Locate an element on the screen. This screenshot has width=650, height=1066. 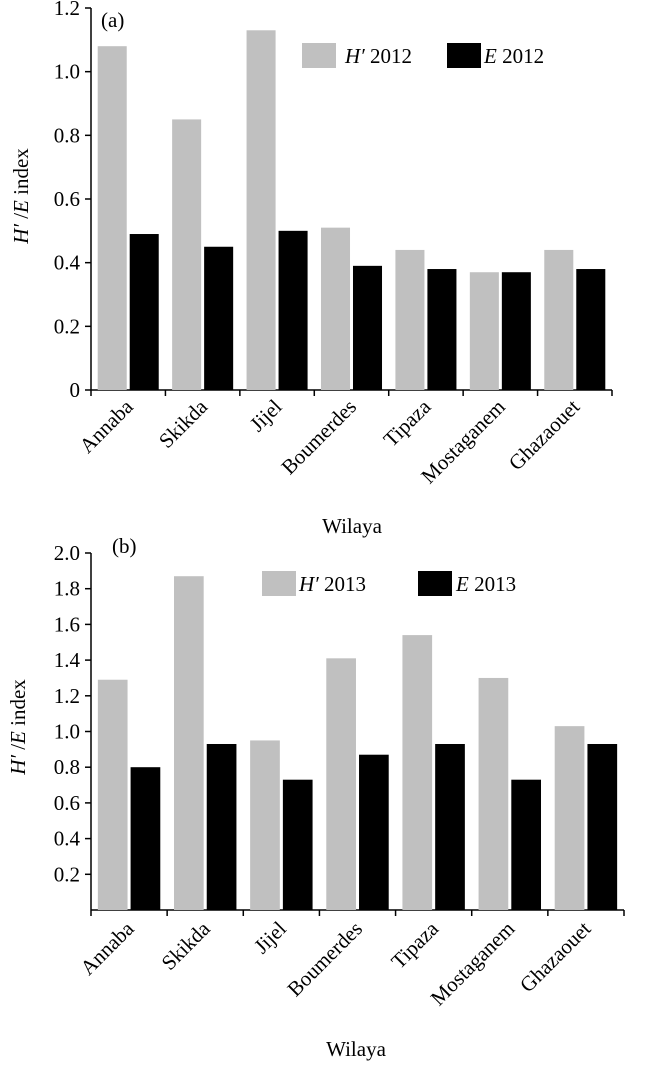
legend-label-e-2012: E 2012 is located at coordinates (513, 56).